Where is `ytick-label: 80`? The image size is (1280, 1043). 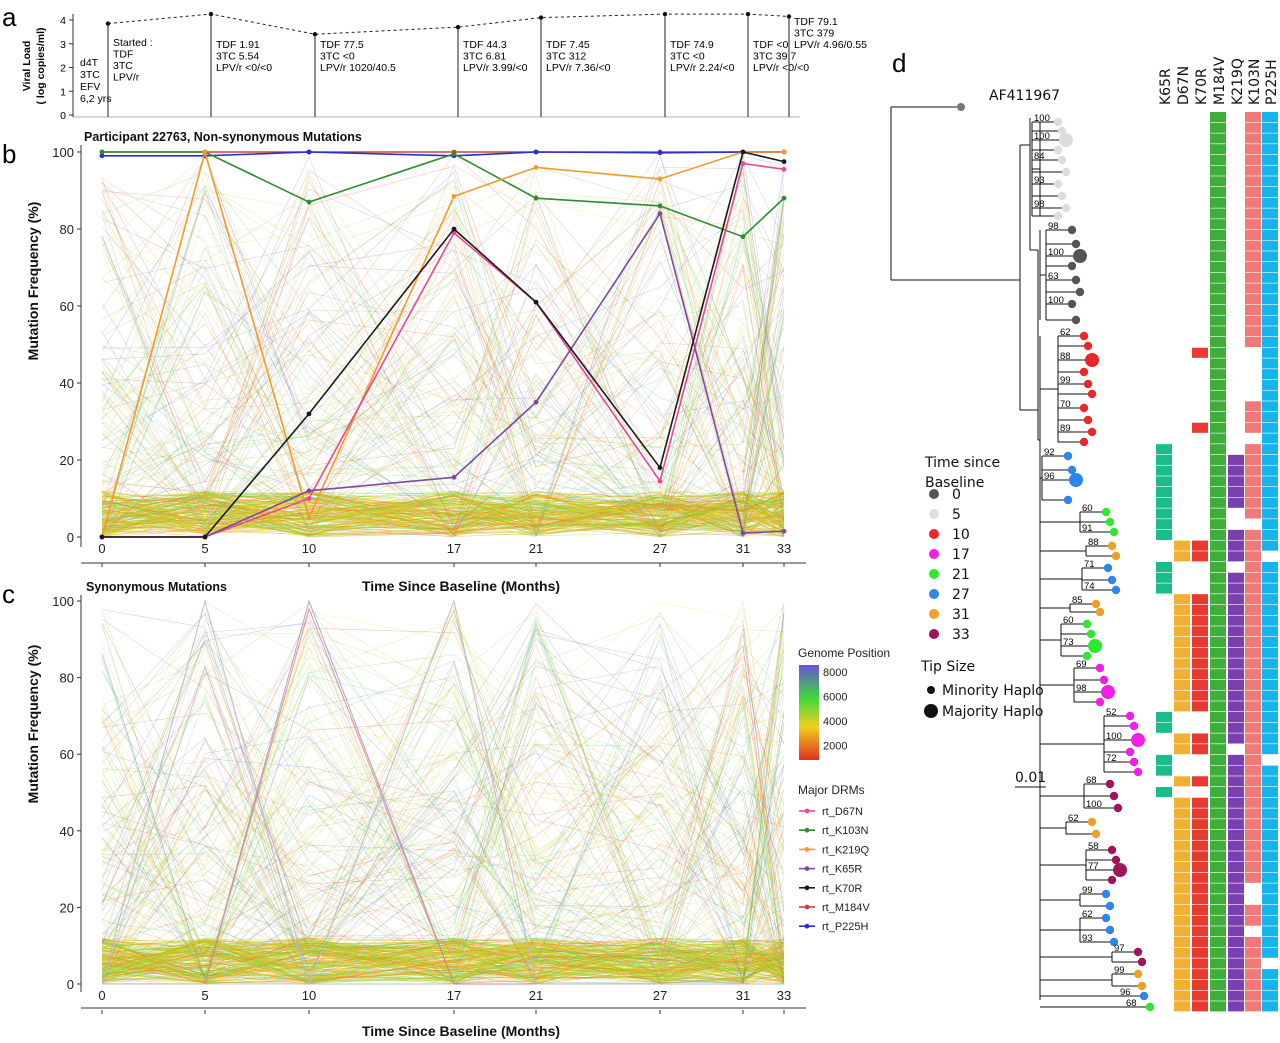
ytick-label: 80 is located at coordinates (67, 678).